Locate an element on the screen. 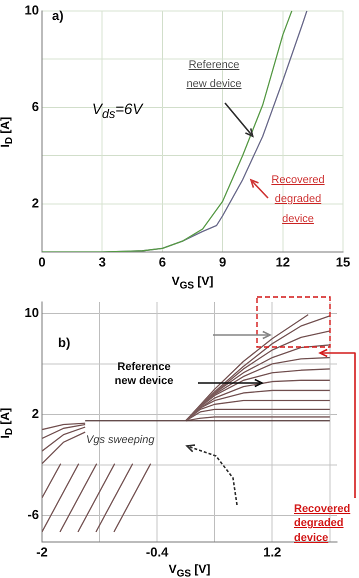 This screenshot has width=359, height=578. x-tick-label: -2 is located at coordinates (42, 552).